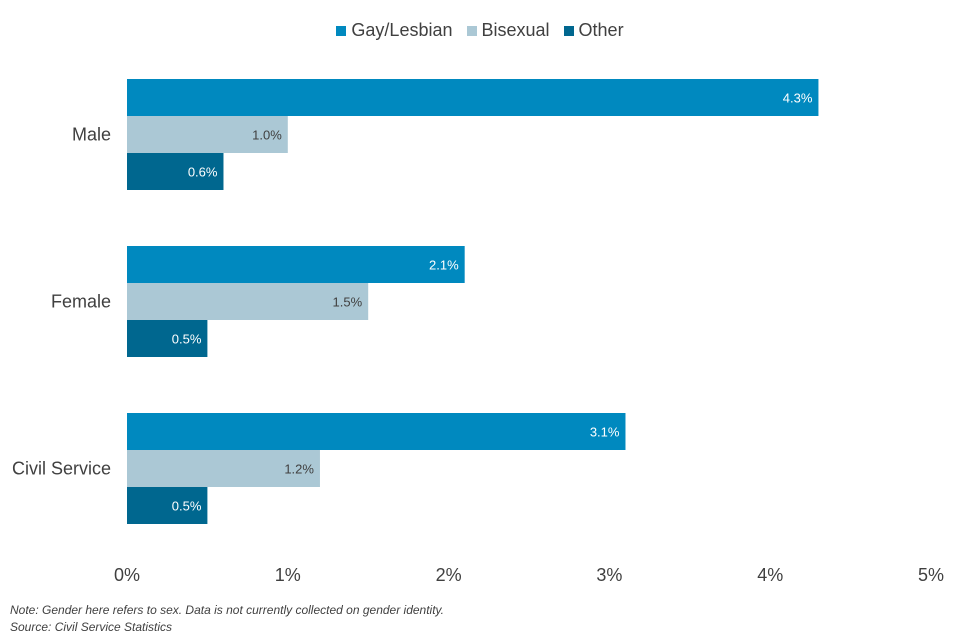  I want to click on bar-male-other, so click(175, 171).